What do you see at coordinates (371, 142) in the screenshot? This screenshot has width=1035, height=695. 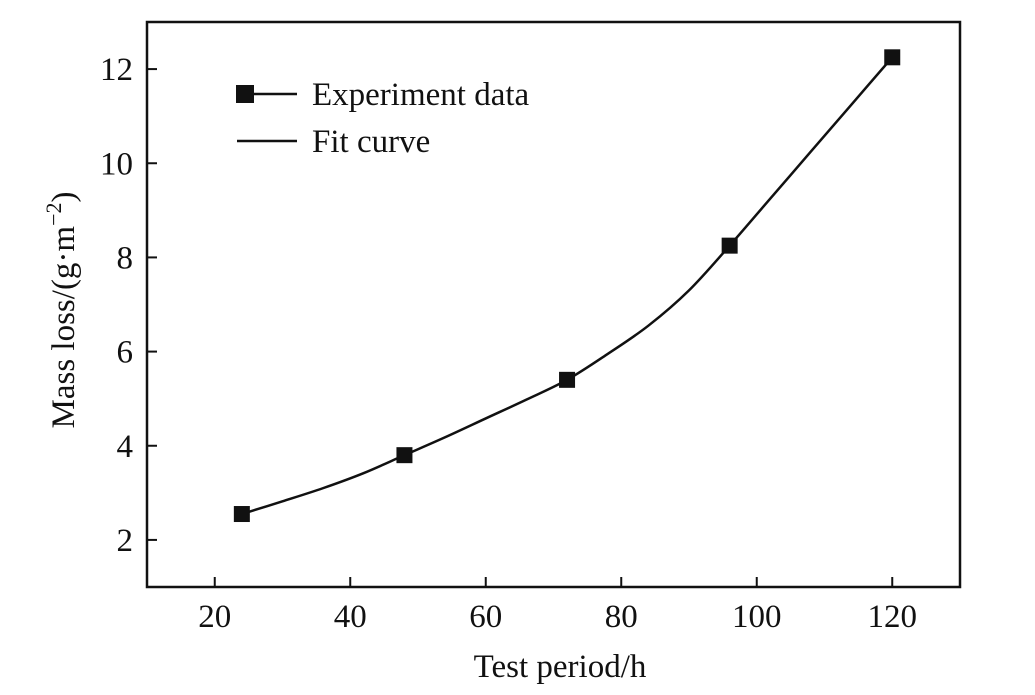 I see `legend-label-fit: Fit curve` at bounding box center [371, 142].